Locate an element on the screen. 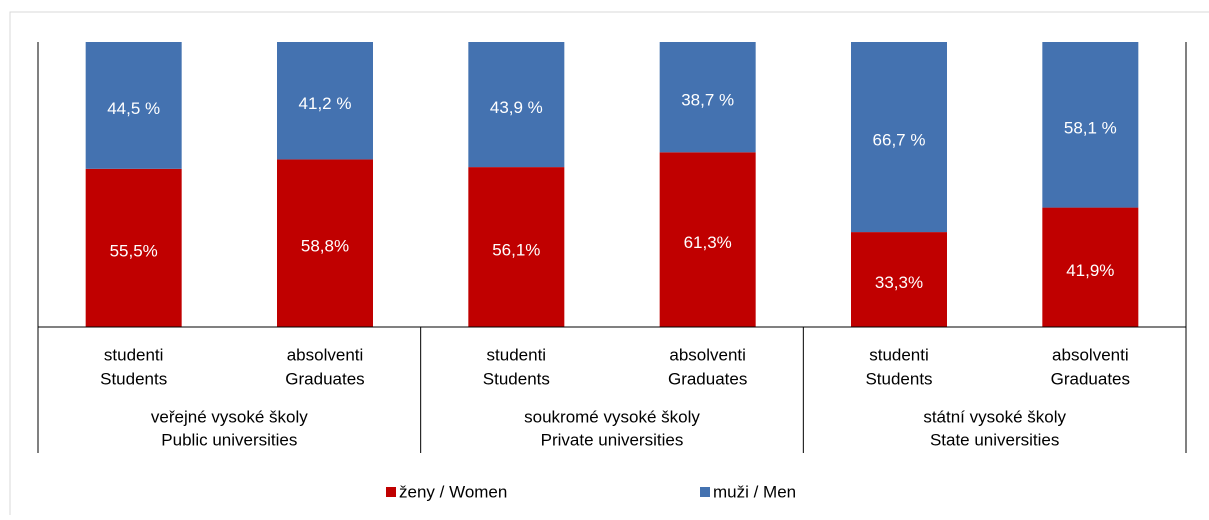 The image size is (1209, 520). value-label: 66,7 % is located at coordinates (899, 140).